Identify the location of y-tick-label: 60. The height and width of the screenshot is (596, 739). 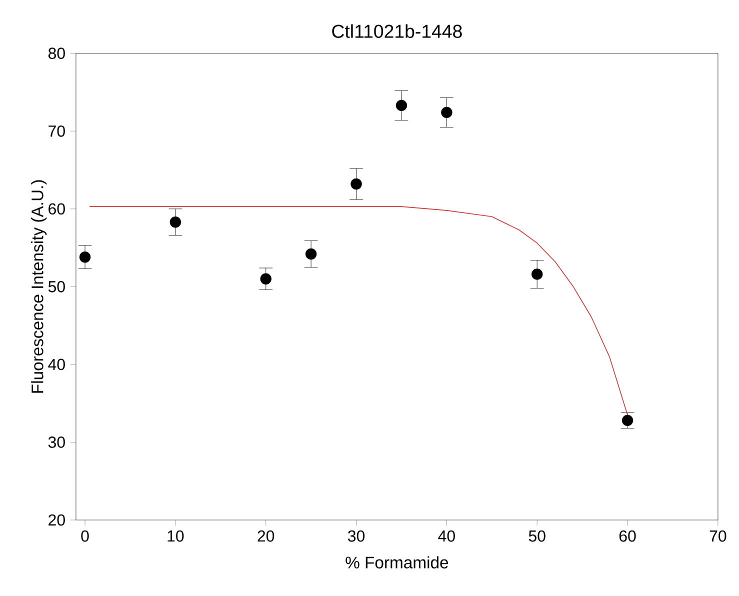
(56, 209).